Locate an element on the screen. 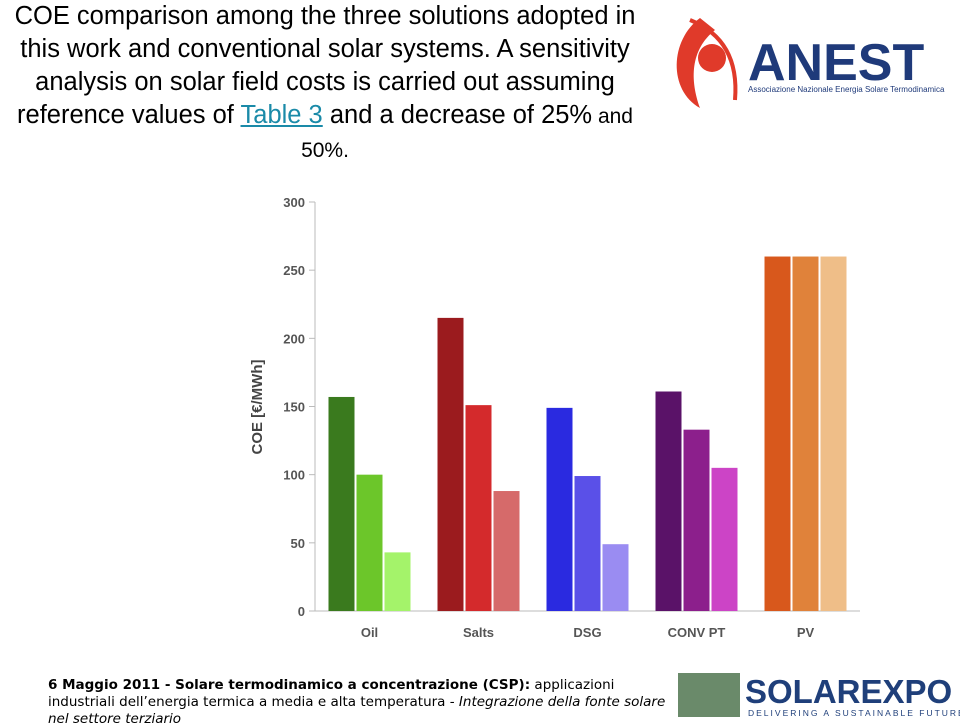 Image resolution: width=960 pixels, height=728 pixels. y-axis-label: COE [€/MWh] is located at coordinates (257, 407).